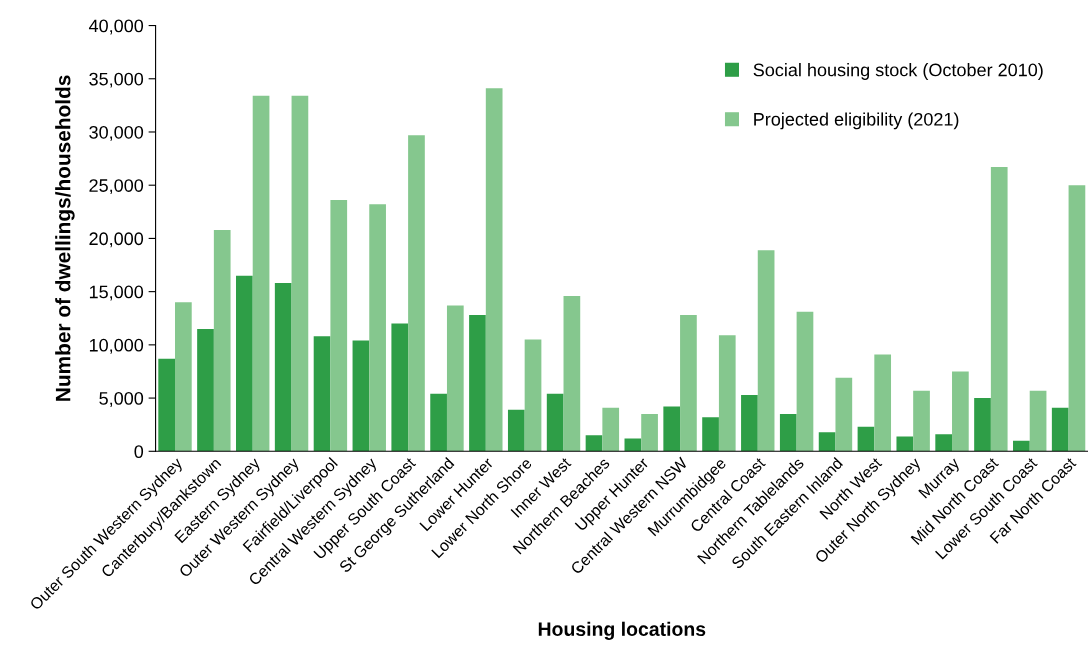  I want to click on y-tick-label: 15,000, so click(116, 293).